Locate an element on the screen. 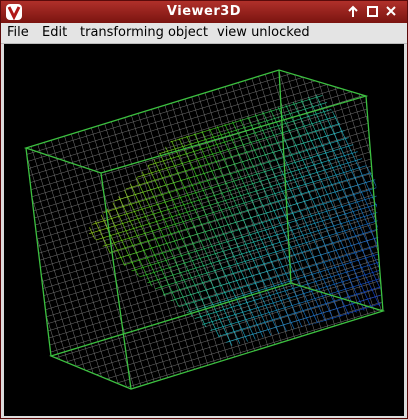 This screenshot has width=408, height=420. menu-item: transforming object is located at coordinates (144, 32).